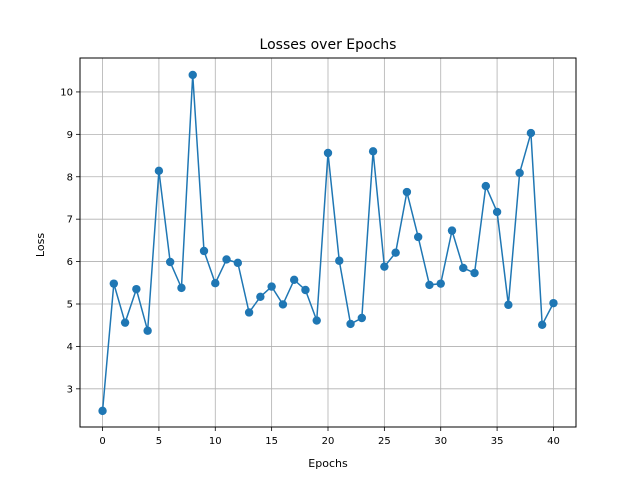 The width and height of the screenshot is (640, 480). What do you see at coordinates (70, 305) in the screenshot?
I see `y-tick-label: 5` at bounding box center [70, 305].